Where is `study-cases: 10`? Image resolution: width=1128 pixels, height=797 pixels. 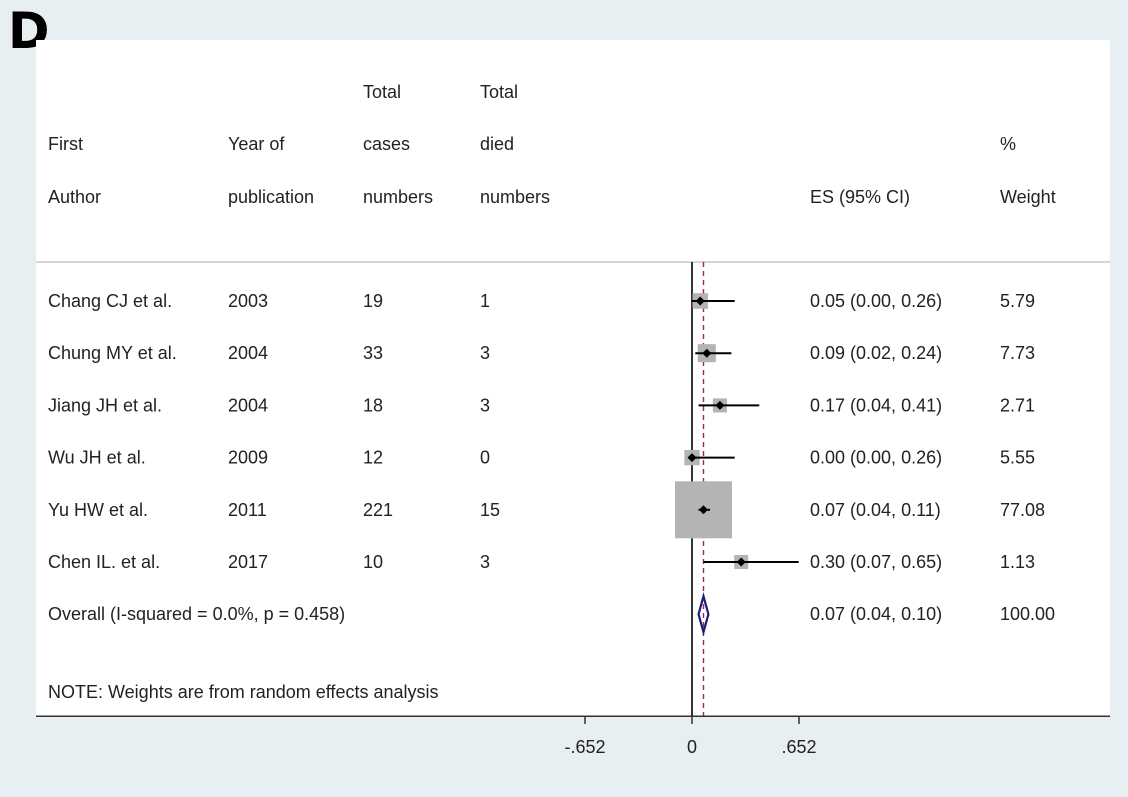
study-cases: 10 is located at coordinates (373, 562).